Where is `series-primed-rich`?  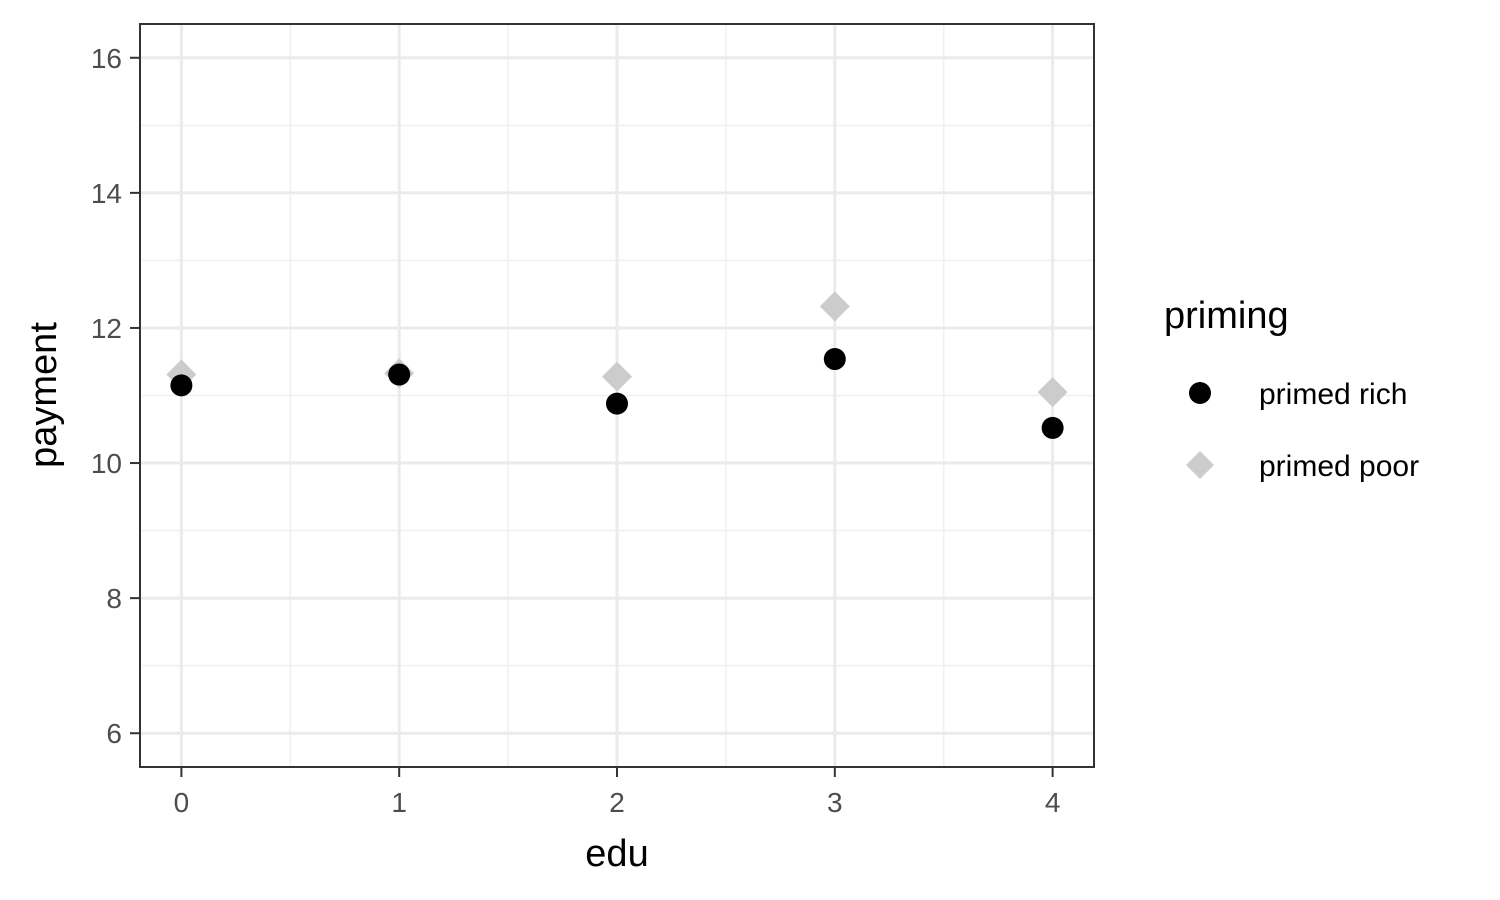
series-primed-rich is located at coordinates (617, 393).